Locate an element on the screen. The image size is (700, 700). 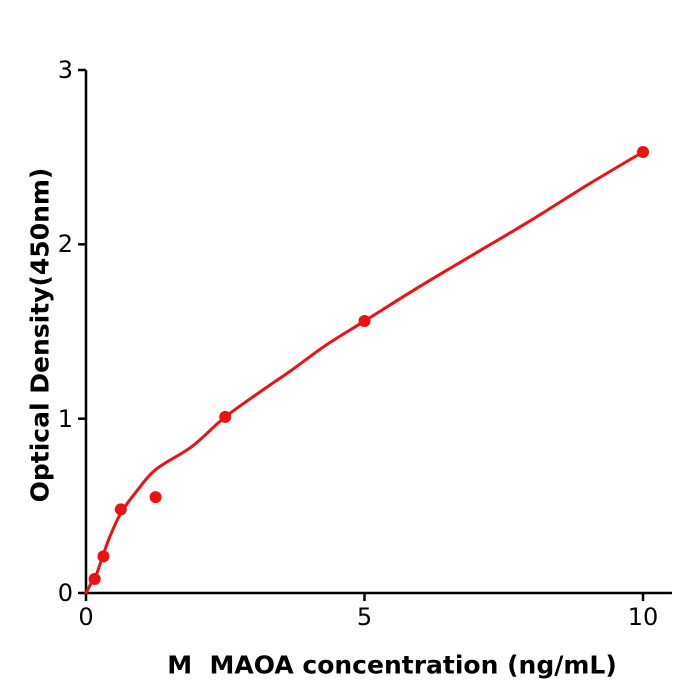
y-tick-label: 3 is located at coordinates (65, 70).